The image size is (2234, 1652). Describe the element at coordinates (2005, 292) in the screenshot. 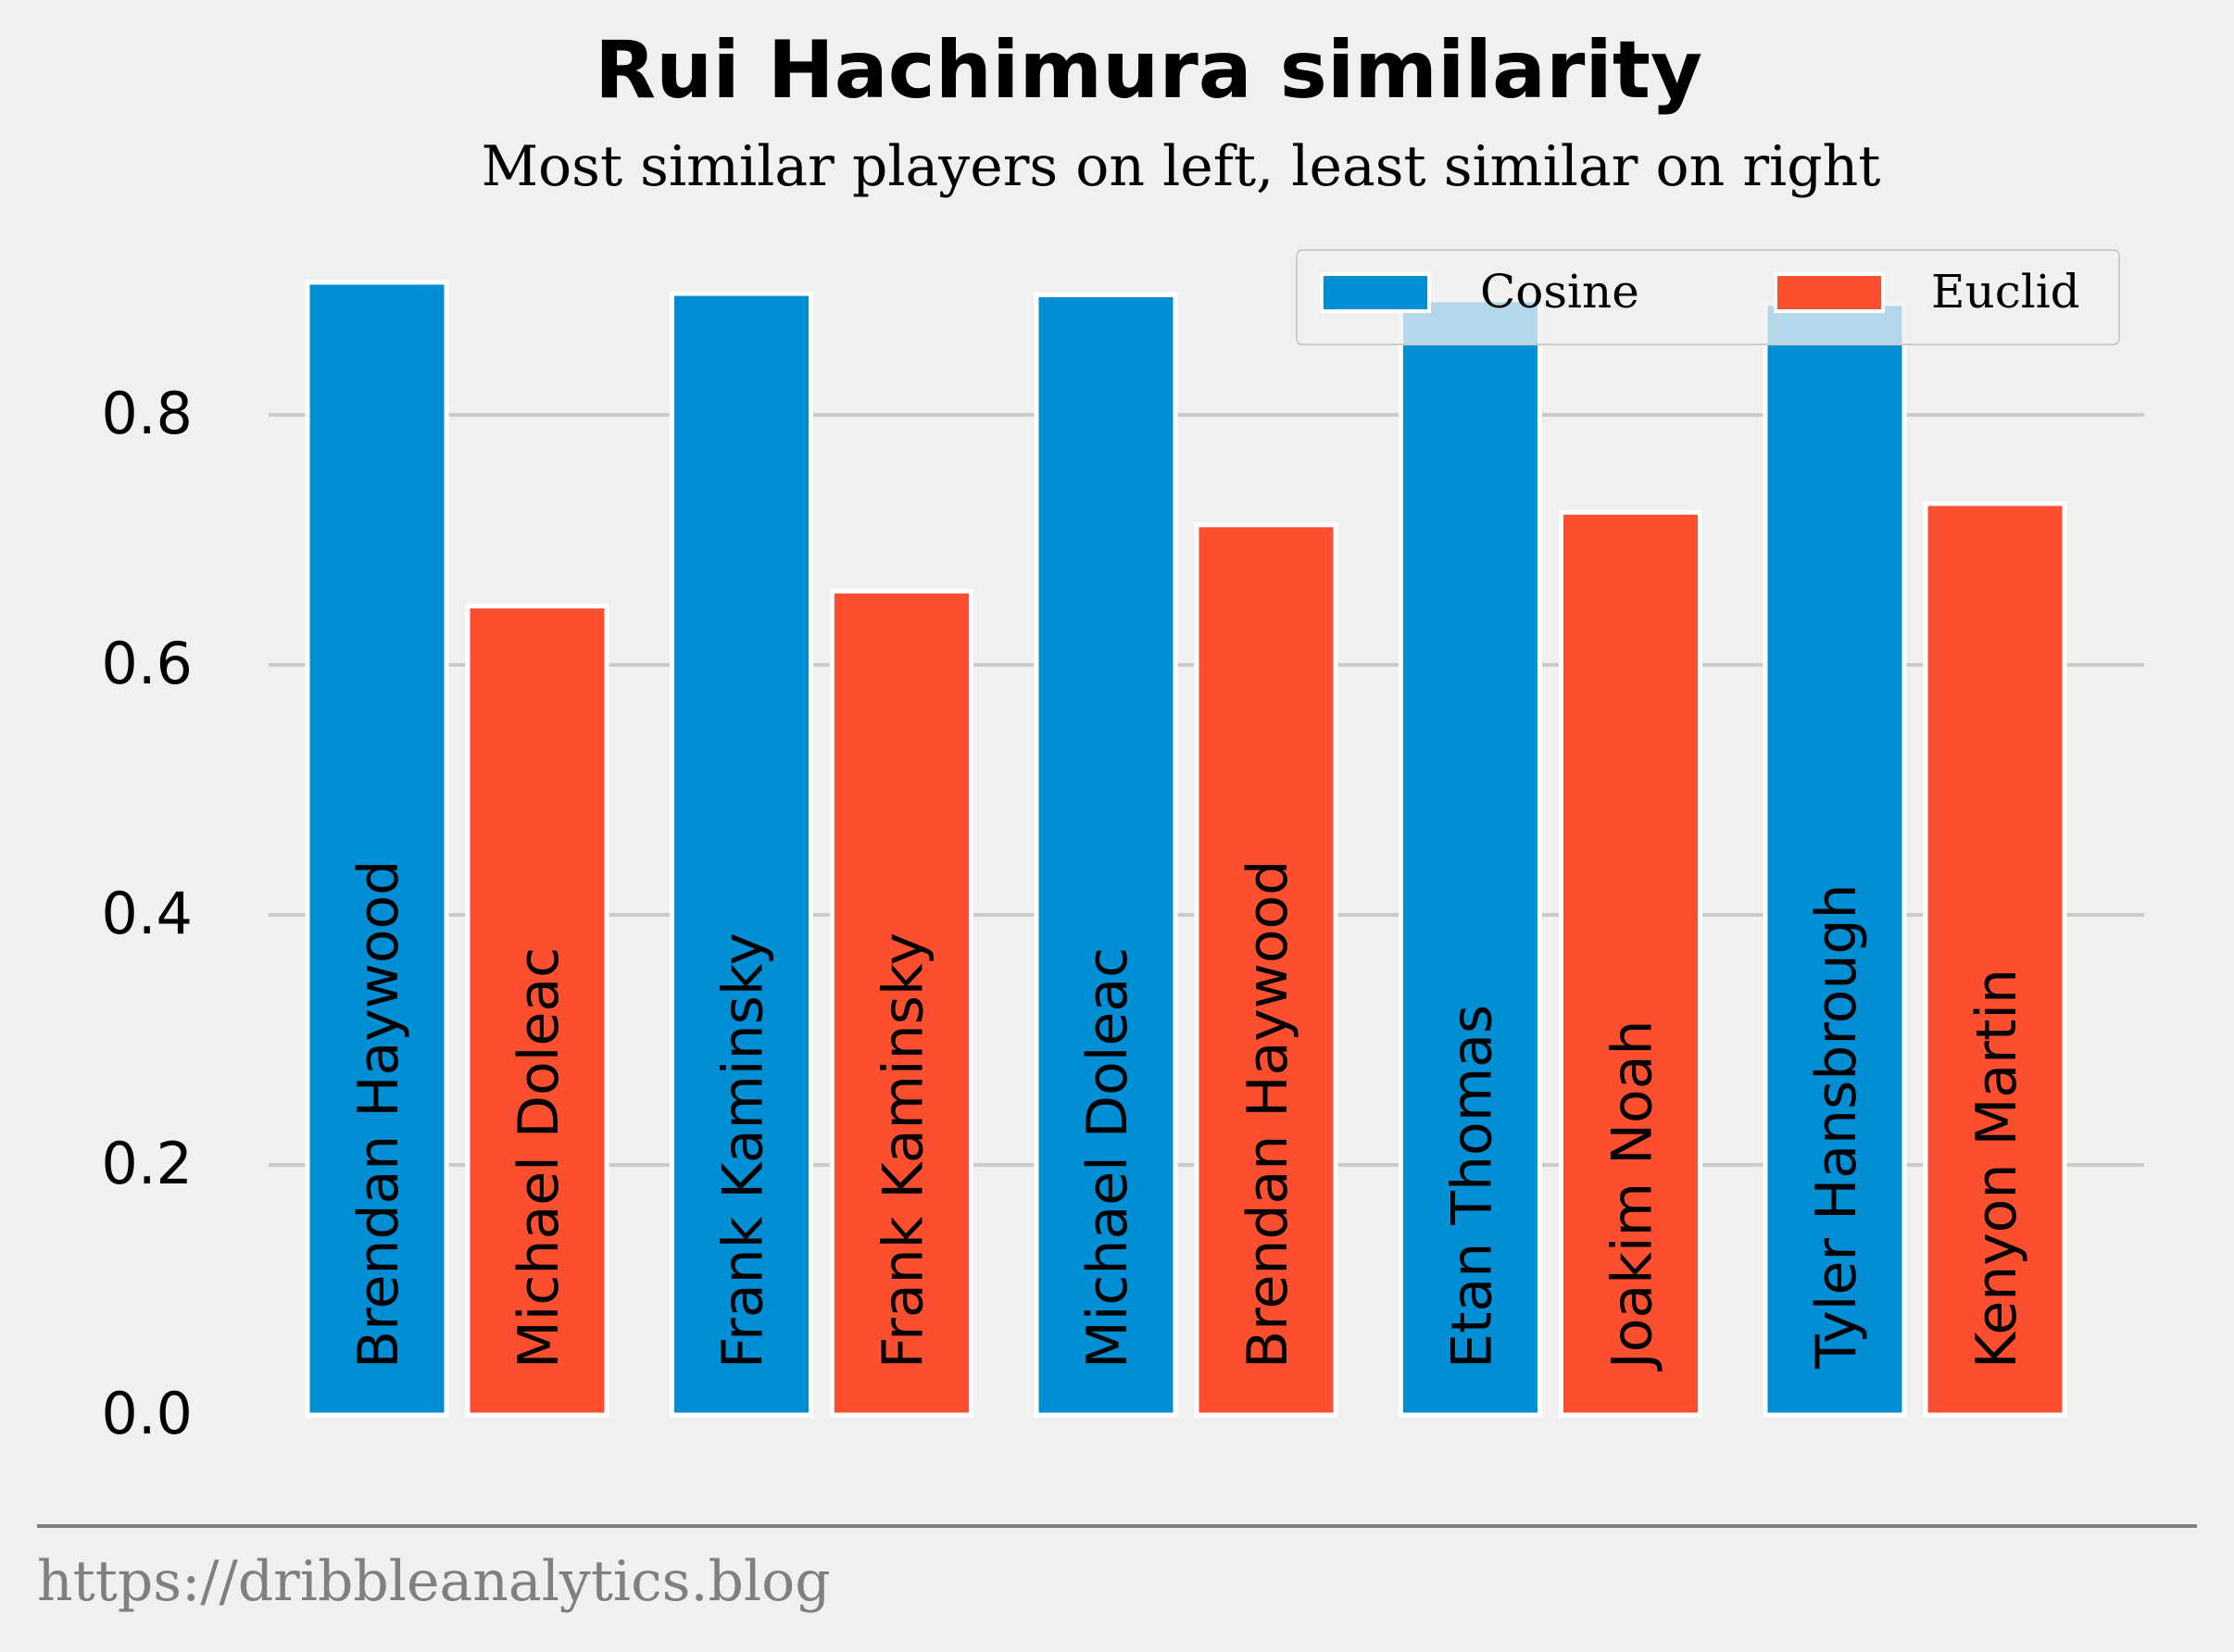

I see `legend-label-euclid: Euclid` at that location.